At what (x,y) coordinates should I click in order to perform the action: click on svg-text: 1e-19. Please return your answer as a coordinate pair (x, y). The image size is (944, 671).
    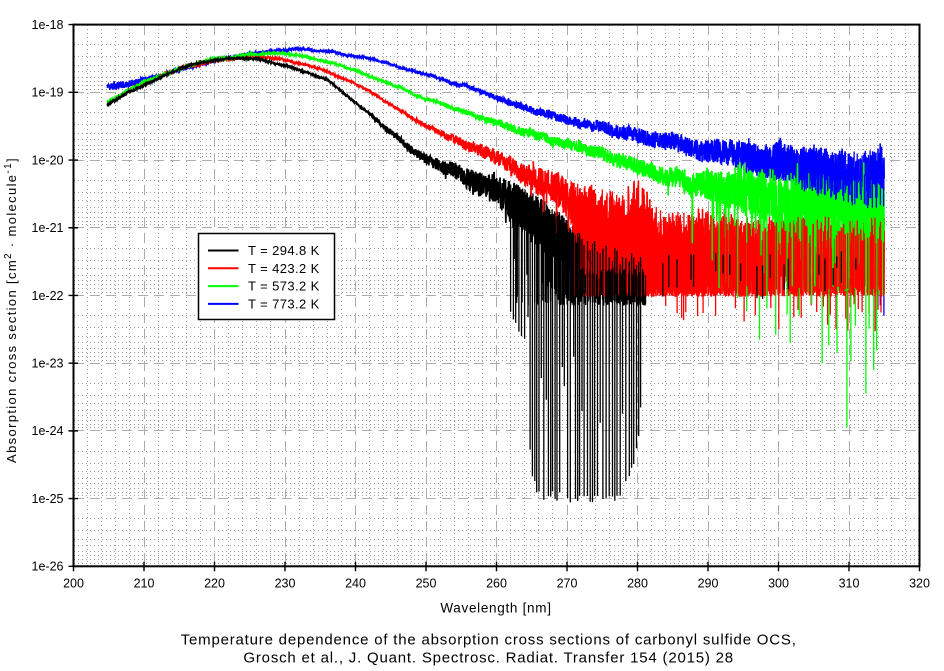
    Looking at the image, I should click on (48, 93).